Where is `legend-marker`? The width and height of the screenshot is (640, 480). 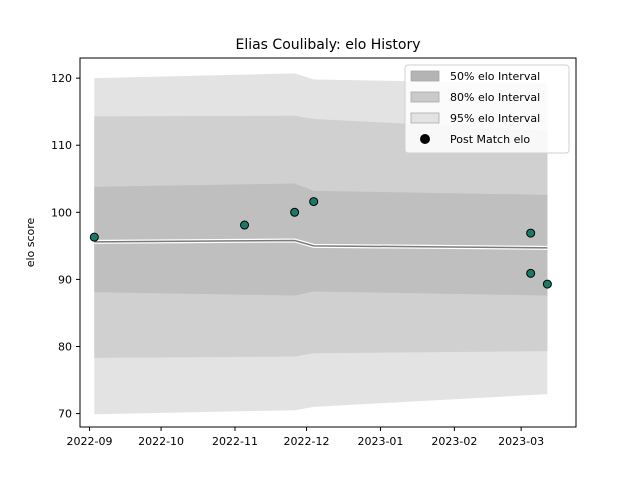
legend-marker is located at coordinates (425, 139).